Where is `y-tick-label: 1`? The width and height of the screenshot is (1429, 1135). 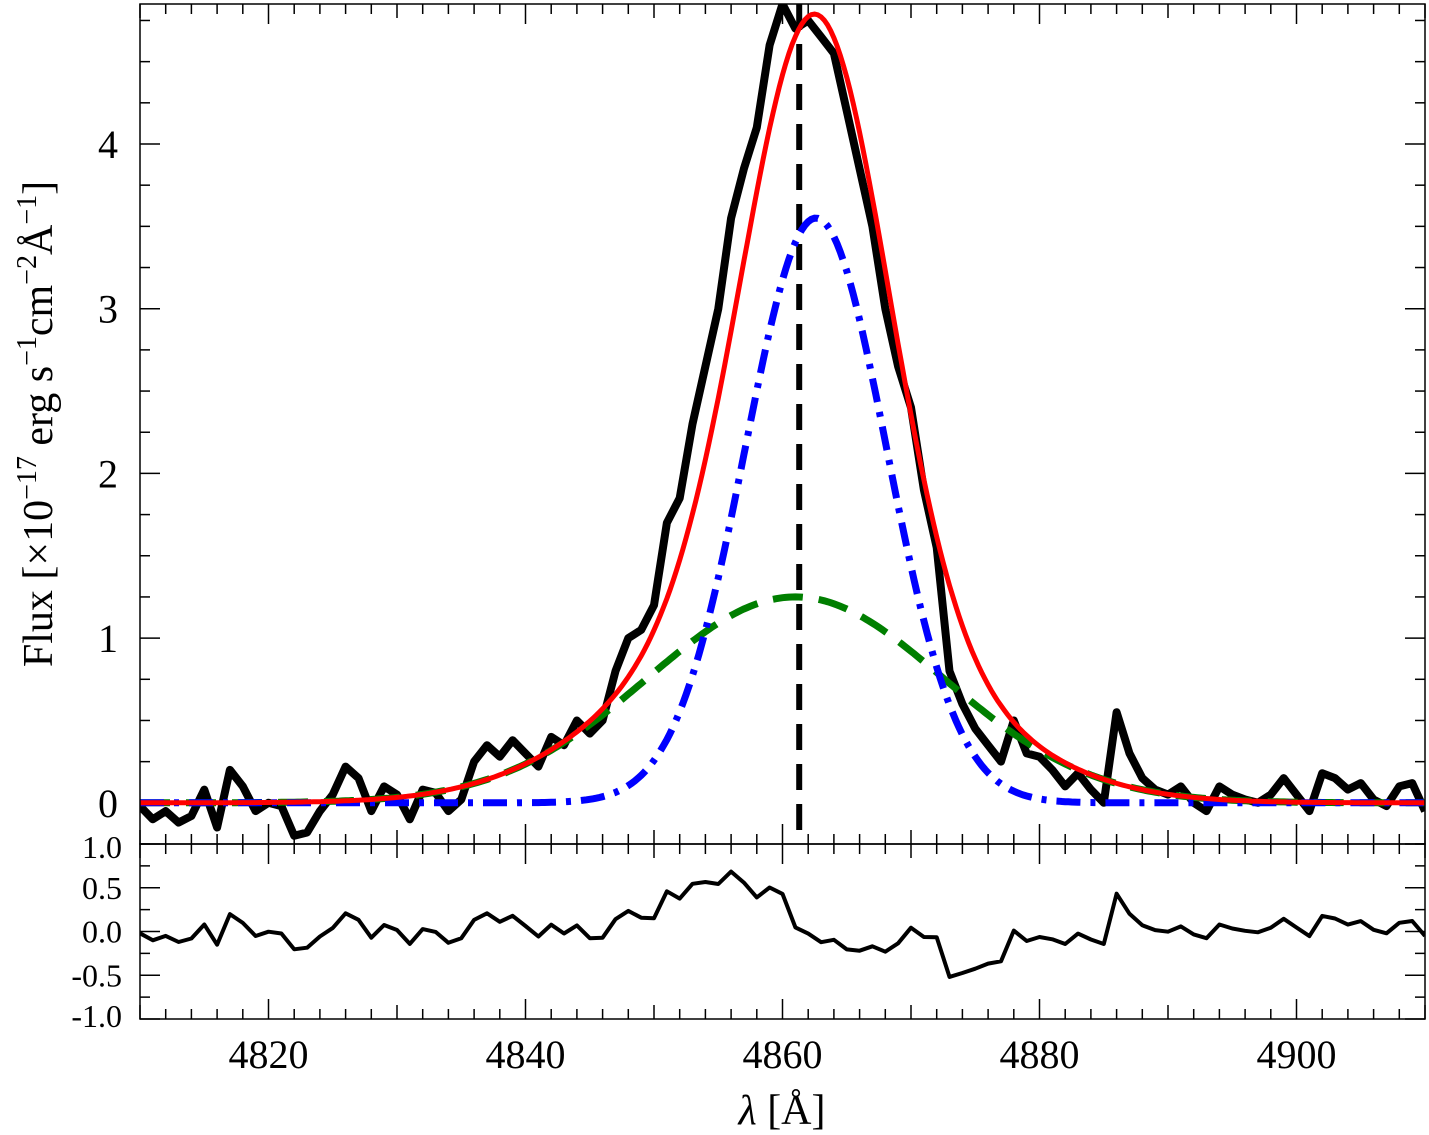
y-tick-label: 1 is located at coordinates (108, 638).